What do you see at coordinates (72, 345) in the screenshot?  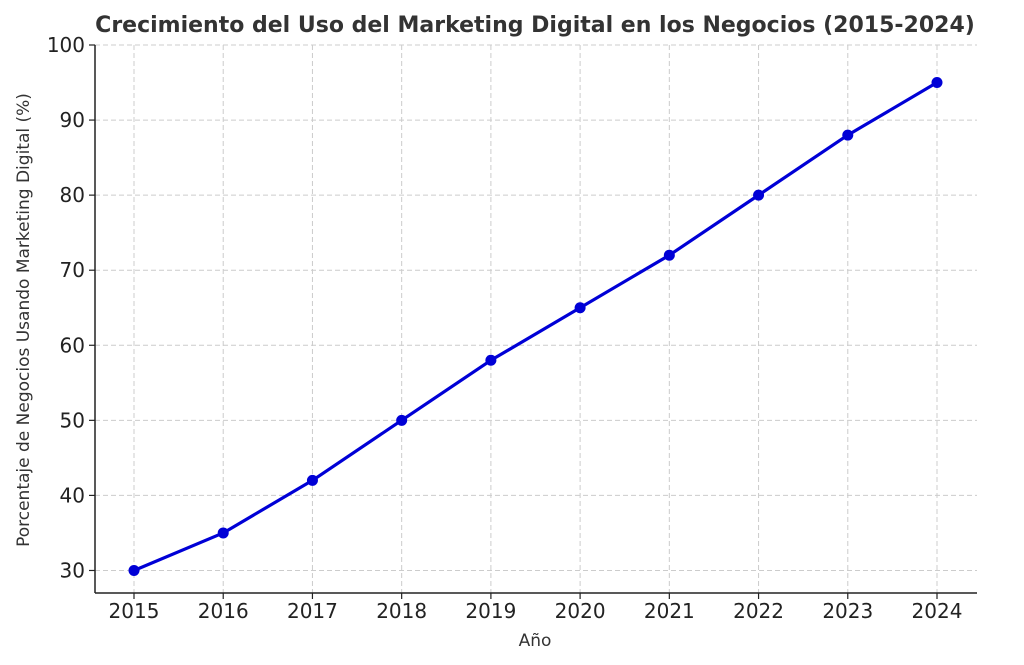 I see `y-tick-label: 60` at bounding box center [72, 345].